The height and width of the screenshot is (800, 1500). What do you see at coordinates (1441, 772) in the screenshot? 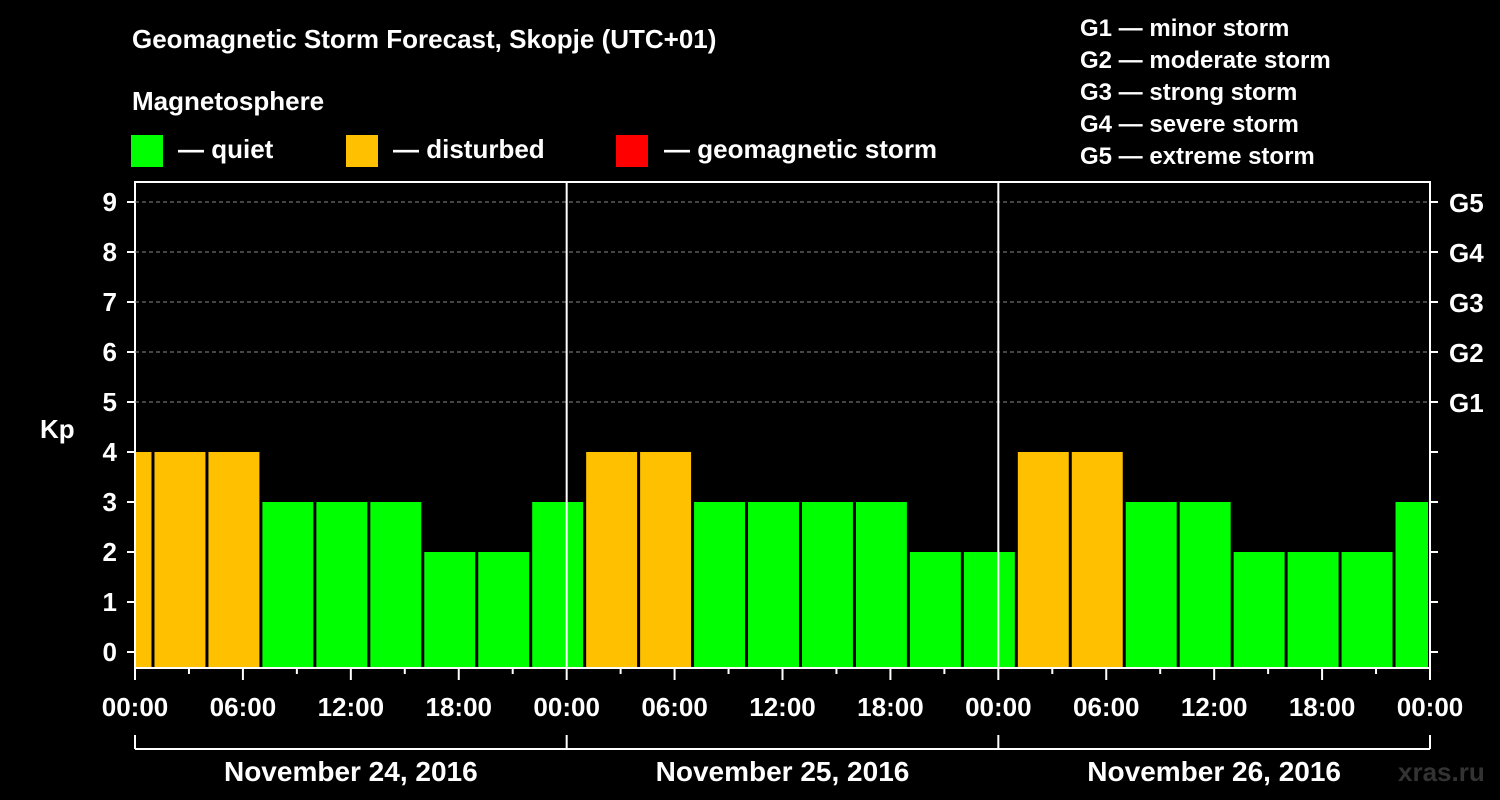
I see `watermark: xras.ru` at bounding box center [1441, 772].